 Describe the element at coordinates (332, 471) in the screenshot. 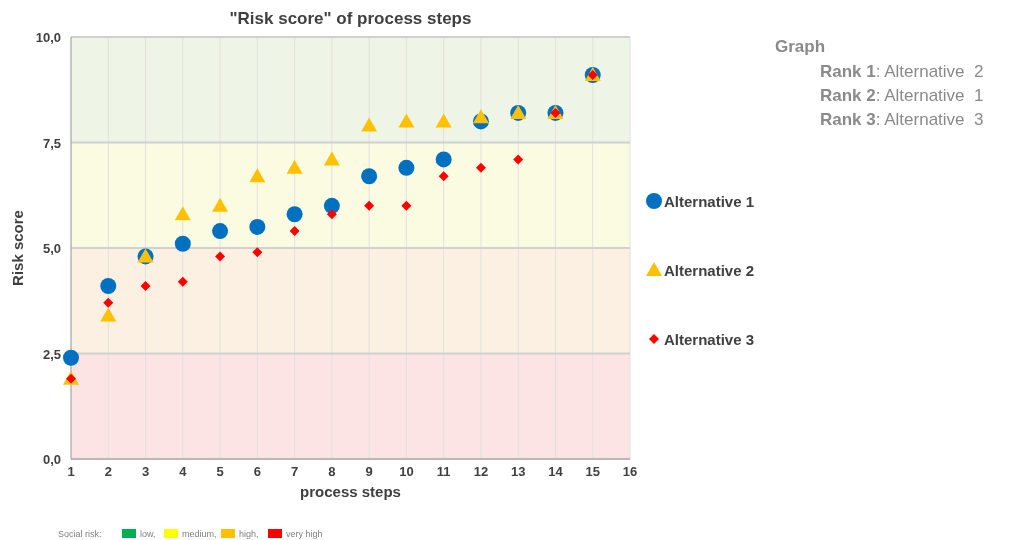

I see `x-tick-label: 8` at that location.